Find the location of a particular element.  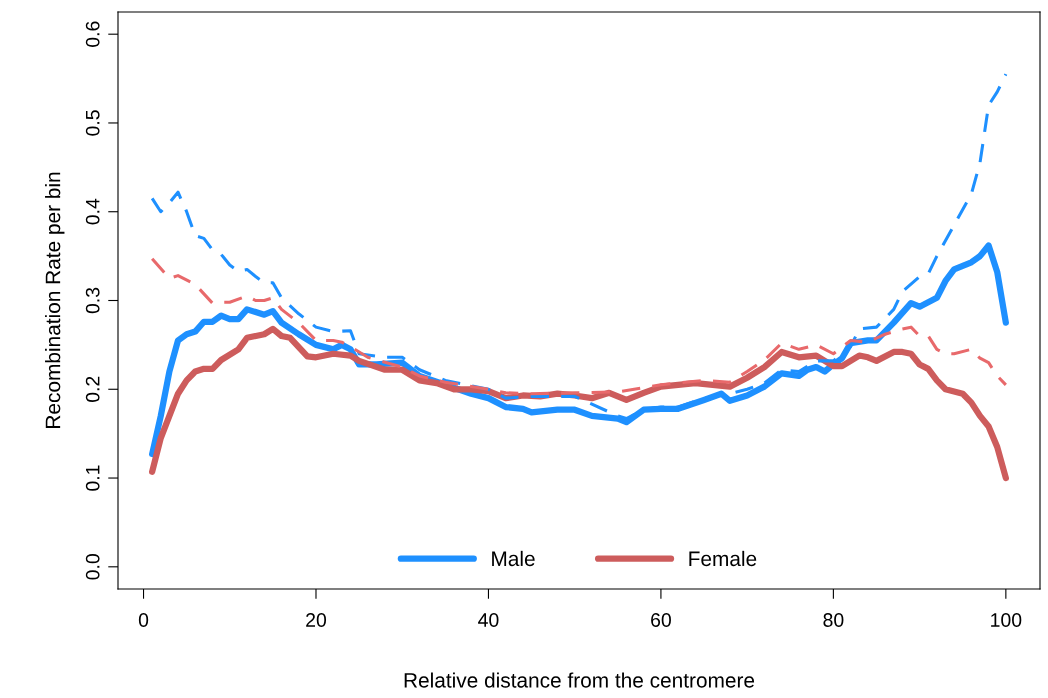

legend-label: Male is located at coordinates (513, 558).